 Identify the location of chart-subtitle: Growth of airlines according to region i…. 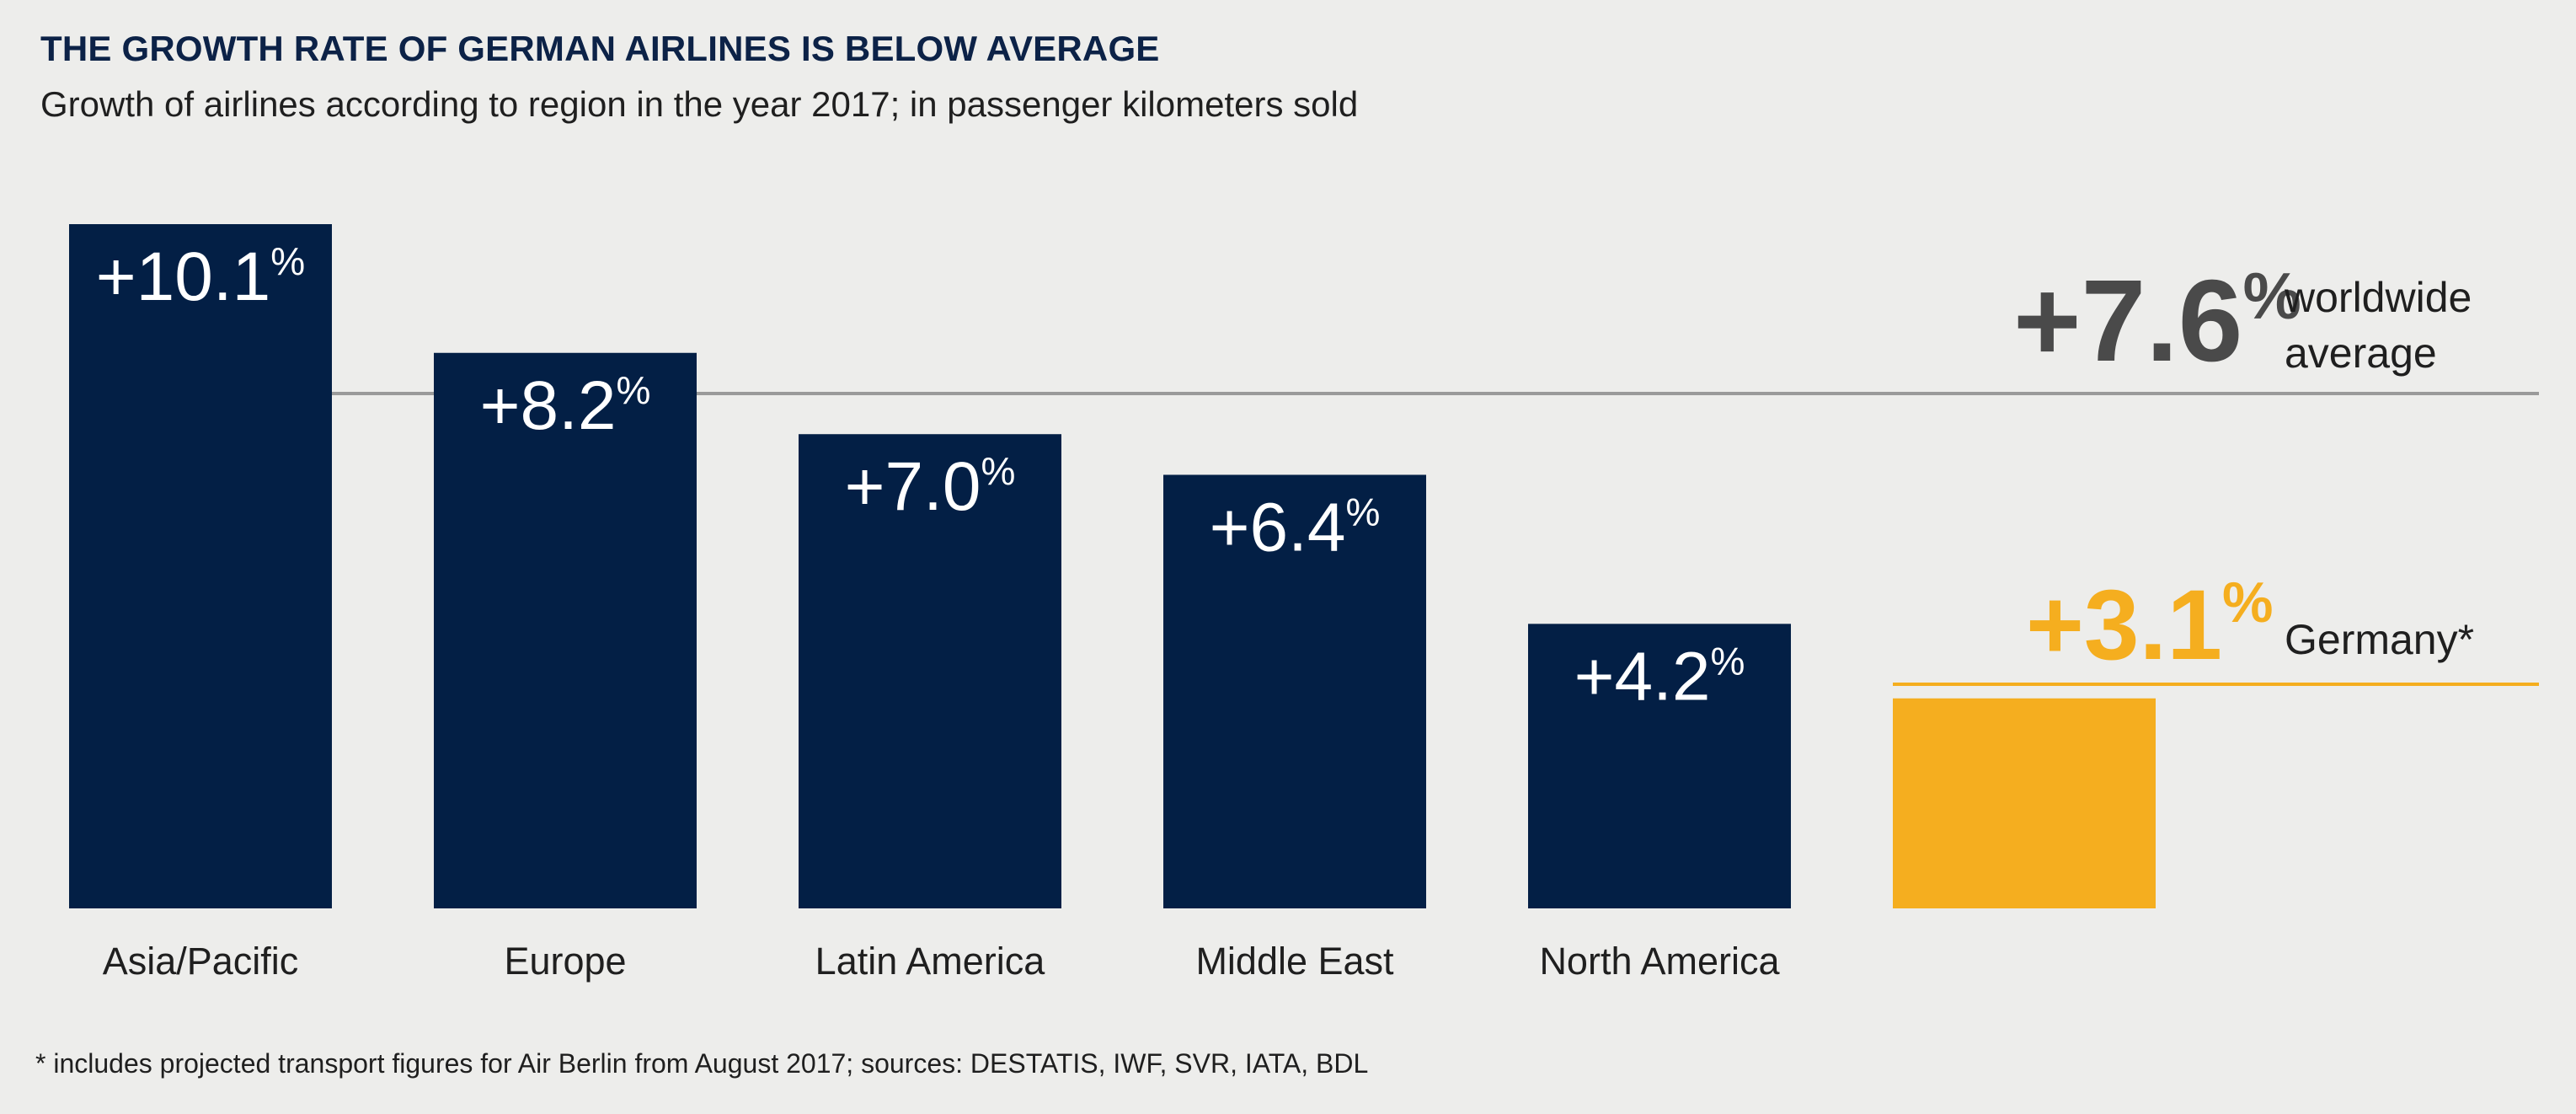
(699, 104).